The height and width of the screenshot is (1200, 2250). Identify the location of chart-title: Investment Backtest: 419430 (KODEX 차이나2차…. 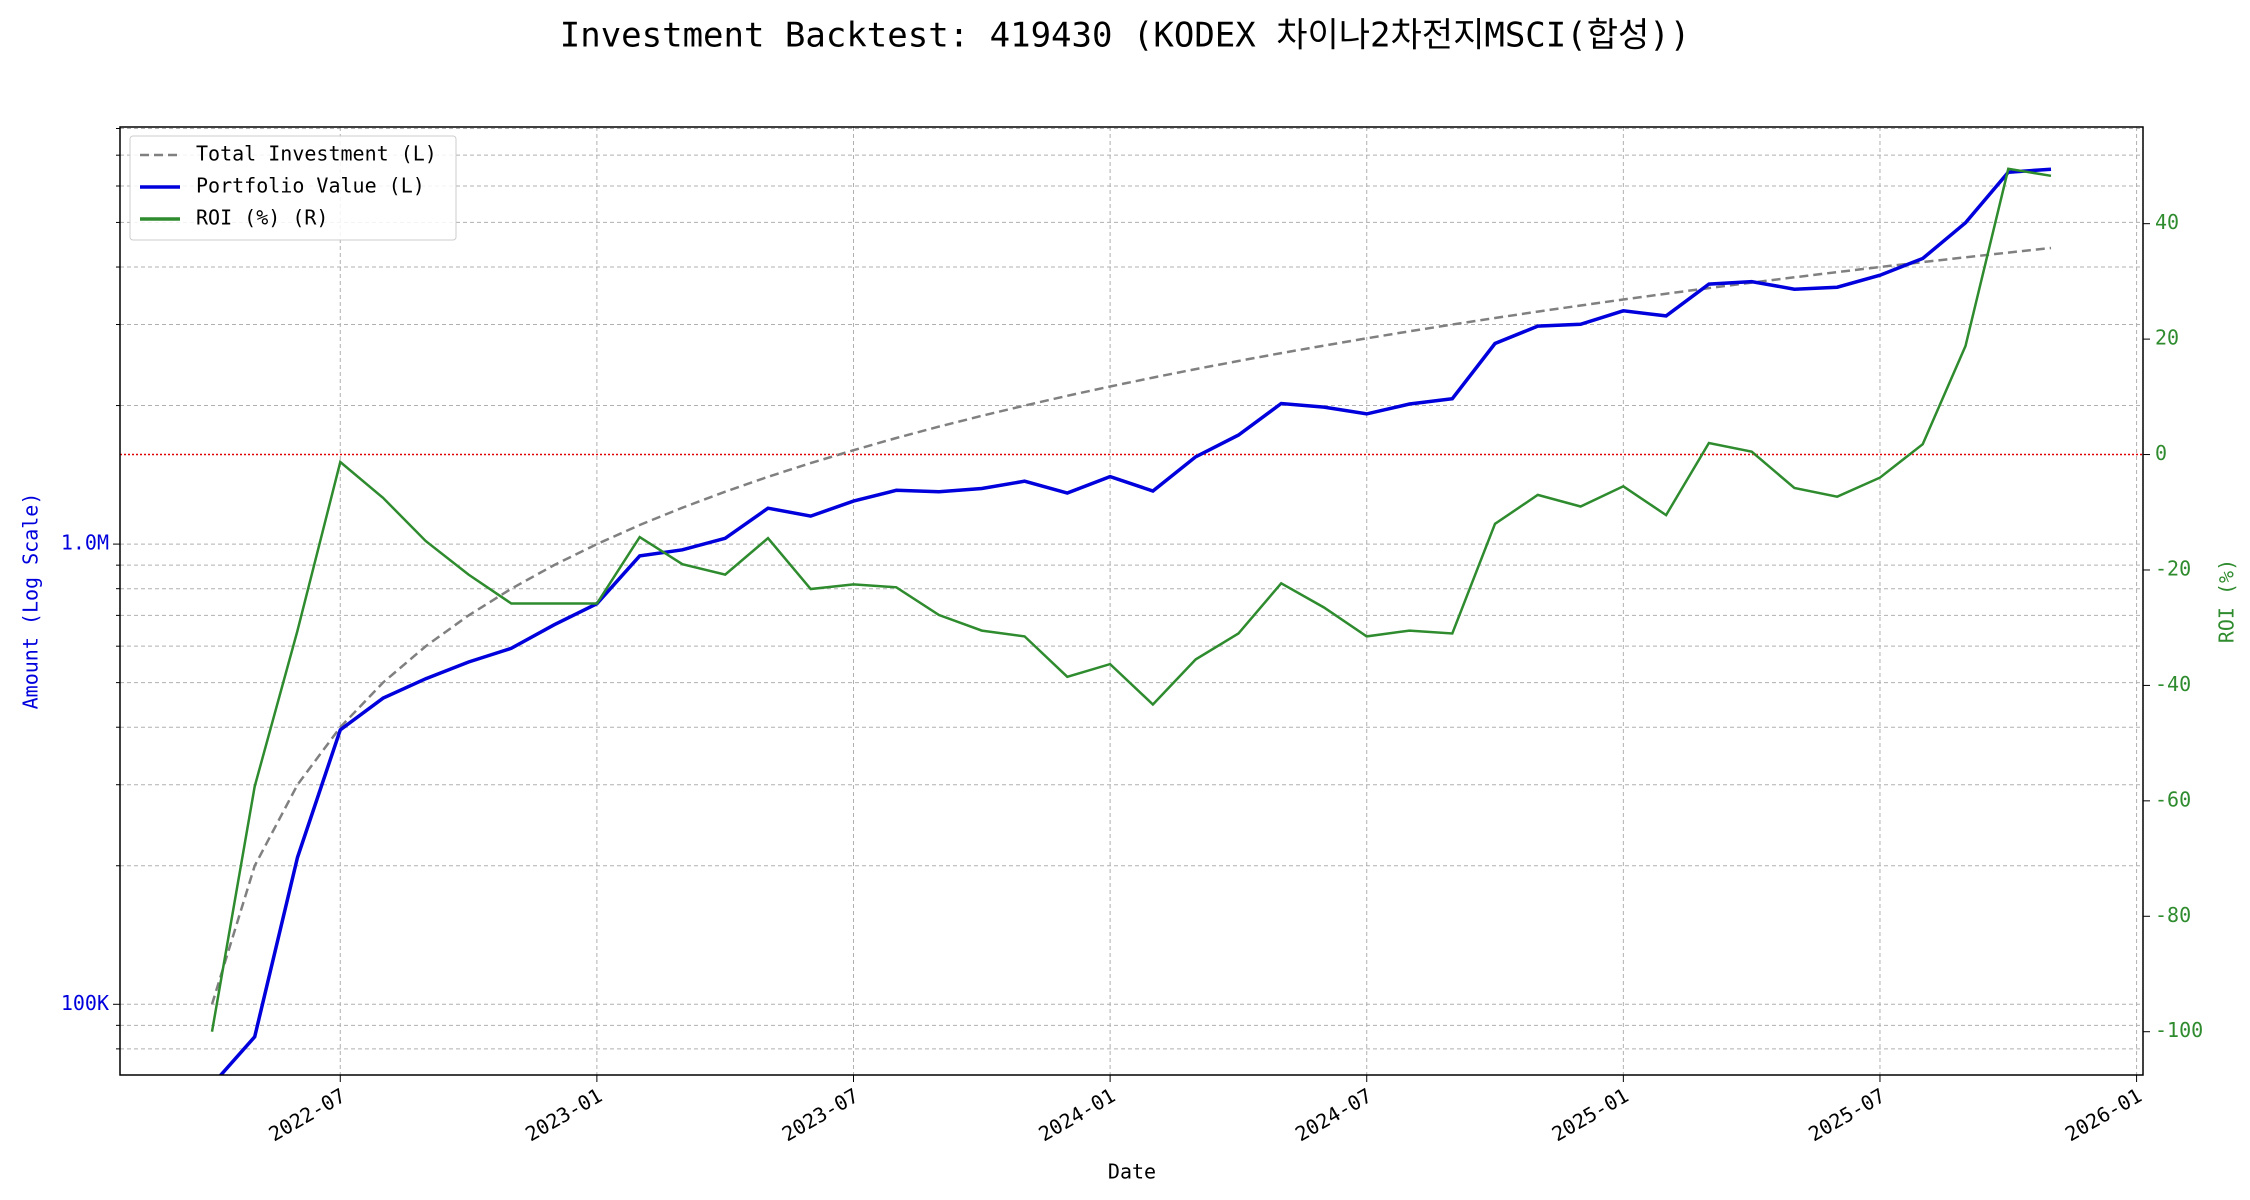
(1125, 36).